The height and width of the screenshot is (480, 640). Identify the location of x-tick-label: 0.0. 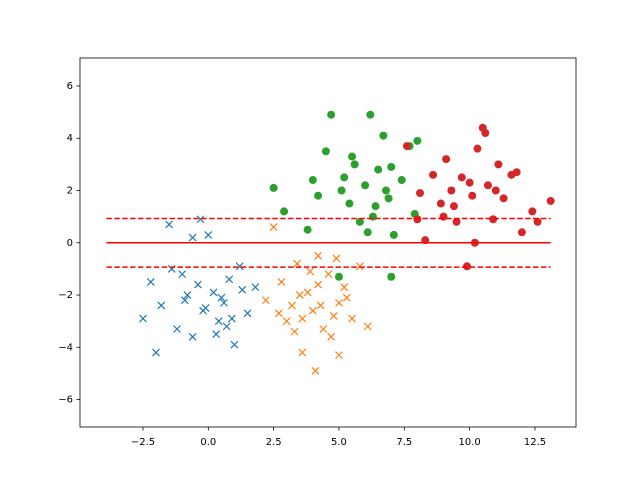
(208, 442).